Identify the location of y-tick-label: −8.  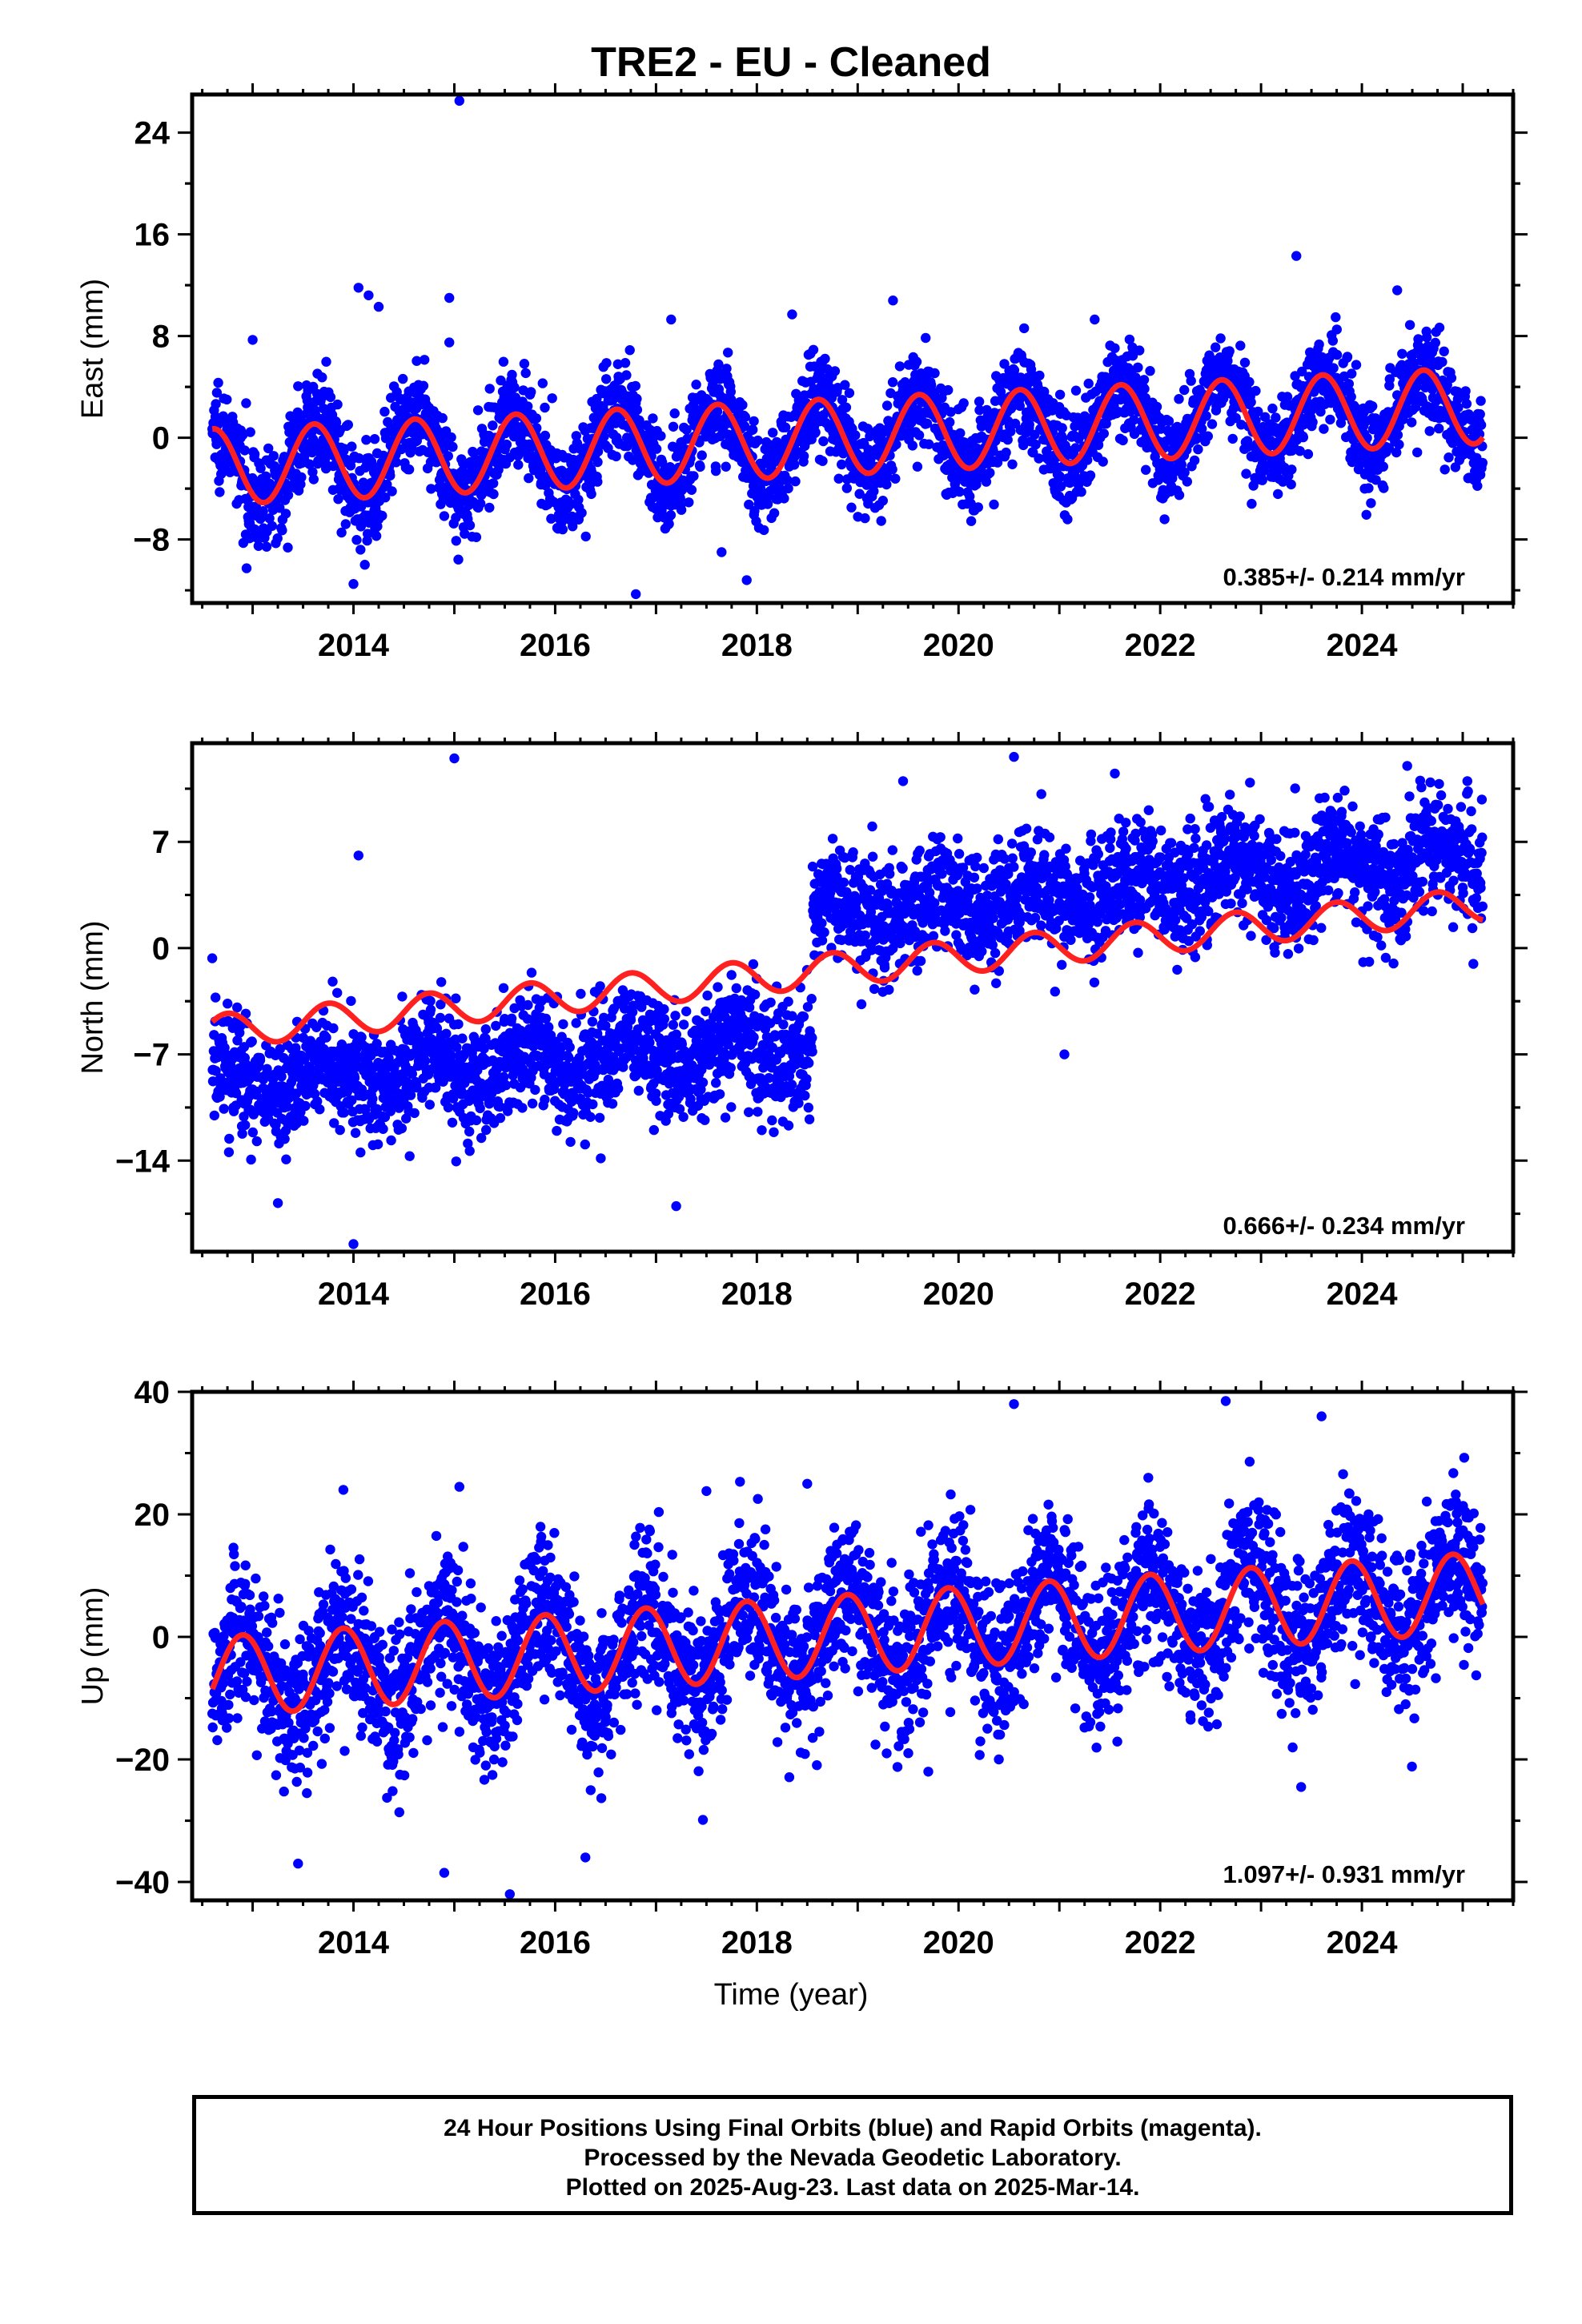
(151, 540).